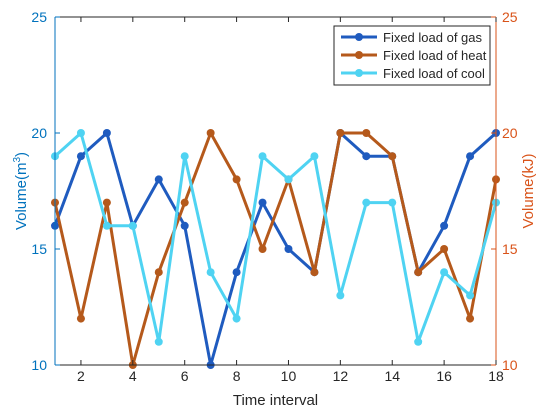 The image size is (550, 414). Describe the element at coordinates (392, 376) in the screenshot. I see `x-tick-label: 14` at that location.